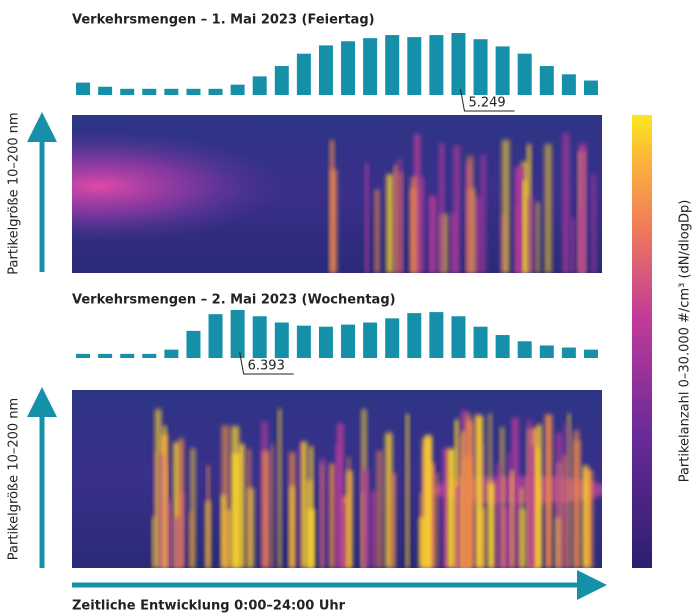 This screenshot has height=616, width=700. I want to click on annotation-line, so click(266, 363).